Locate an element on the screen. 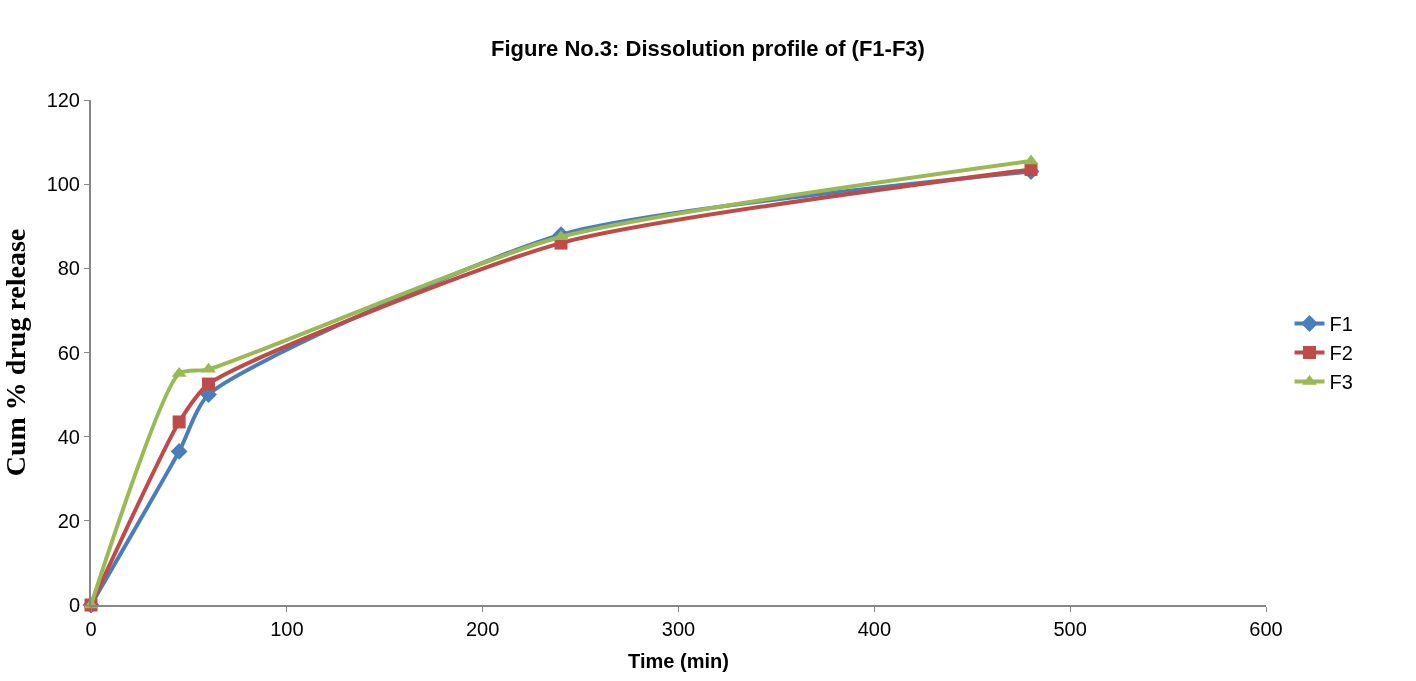 The height and width of the screenshot is (681, 1416). y-axis-title: Cum % drug release is located at coordinates (15, 352).